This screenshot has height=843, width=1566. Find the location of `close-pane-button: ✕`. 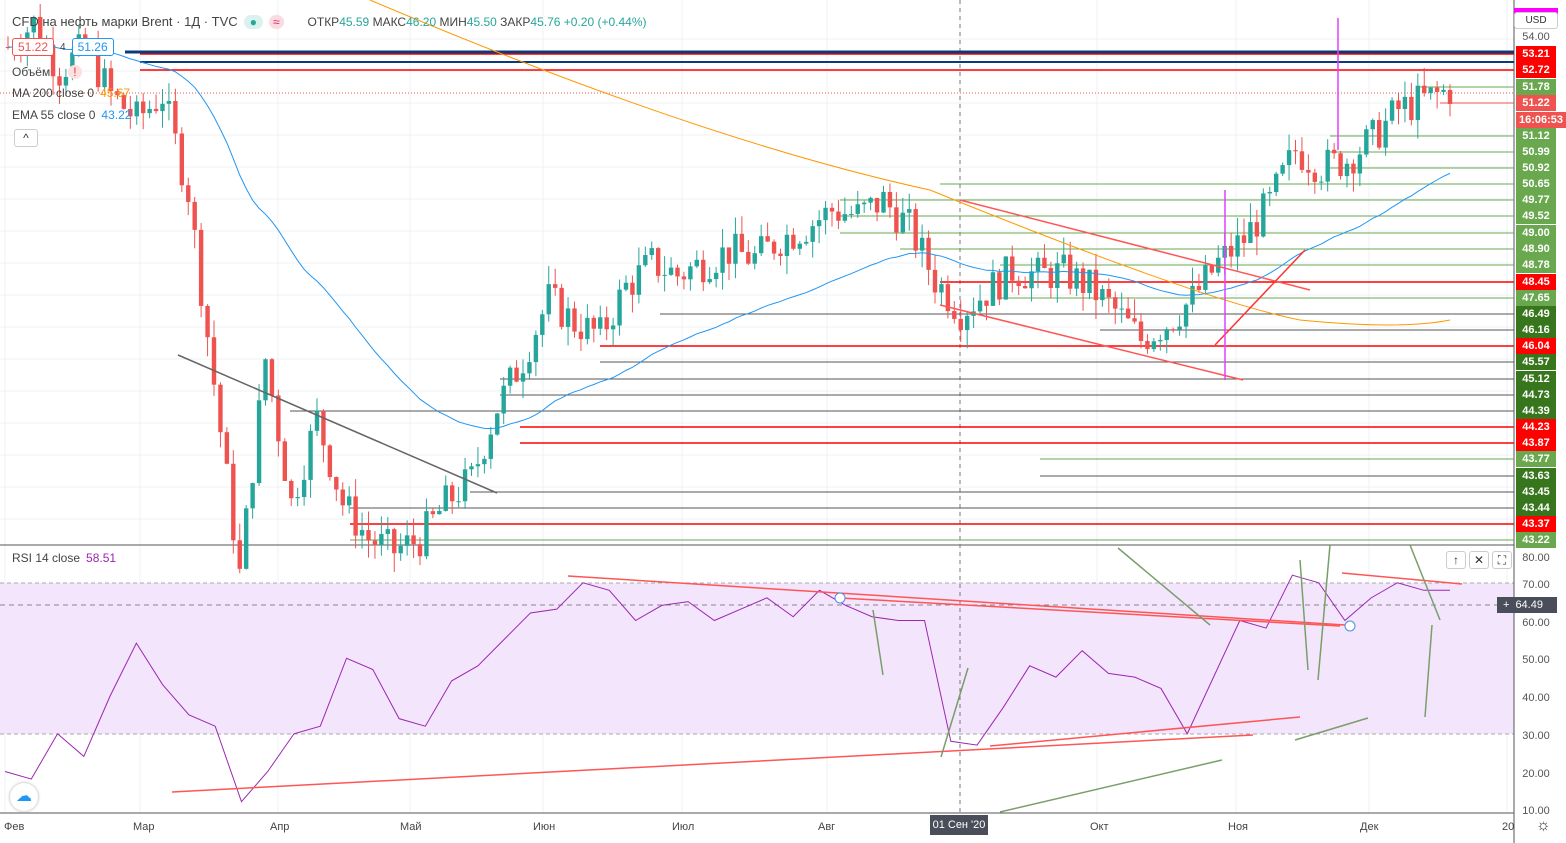

close-pane-button: ✕ is located at coordinates (1479, 560).